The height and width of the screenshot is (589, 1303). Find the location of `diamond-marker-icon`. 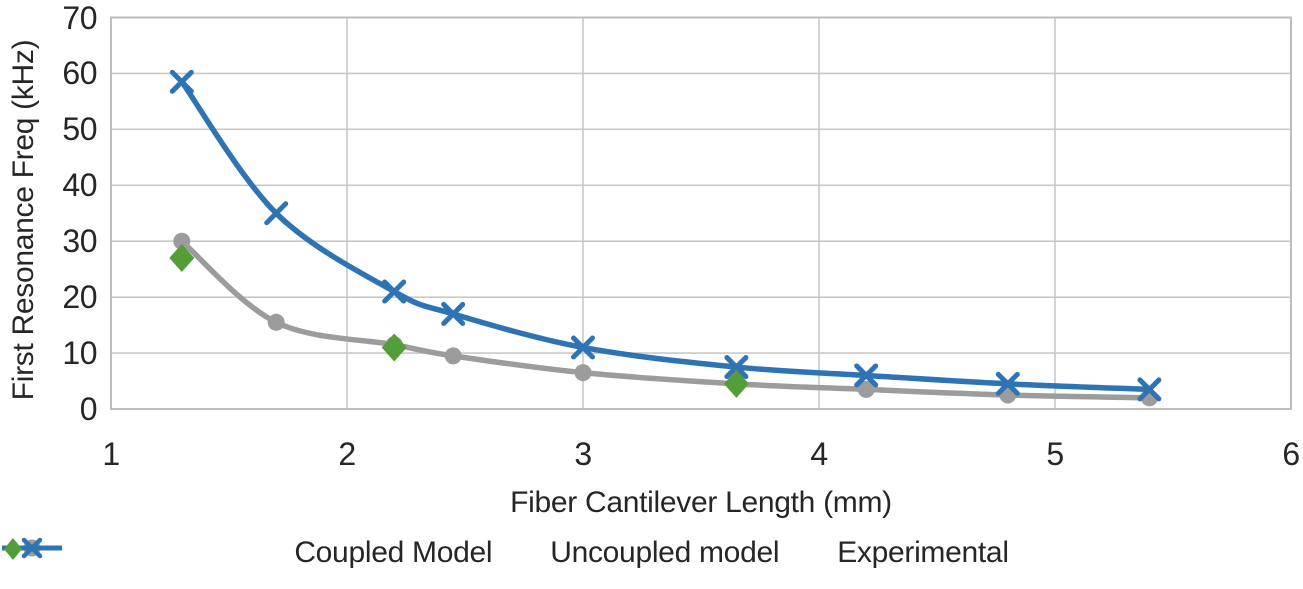

diamond-marker-icon is located at coordinates (13, 549).